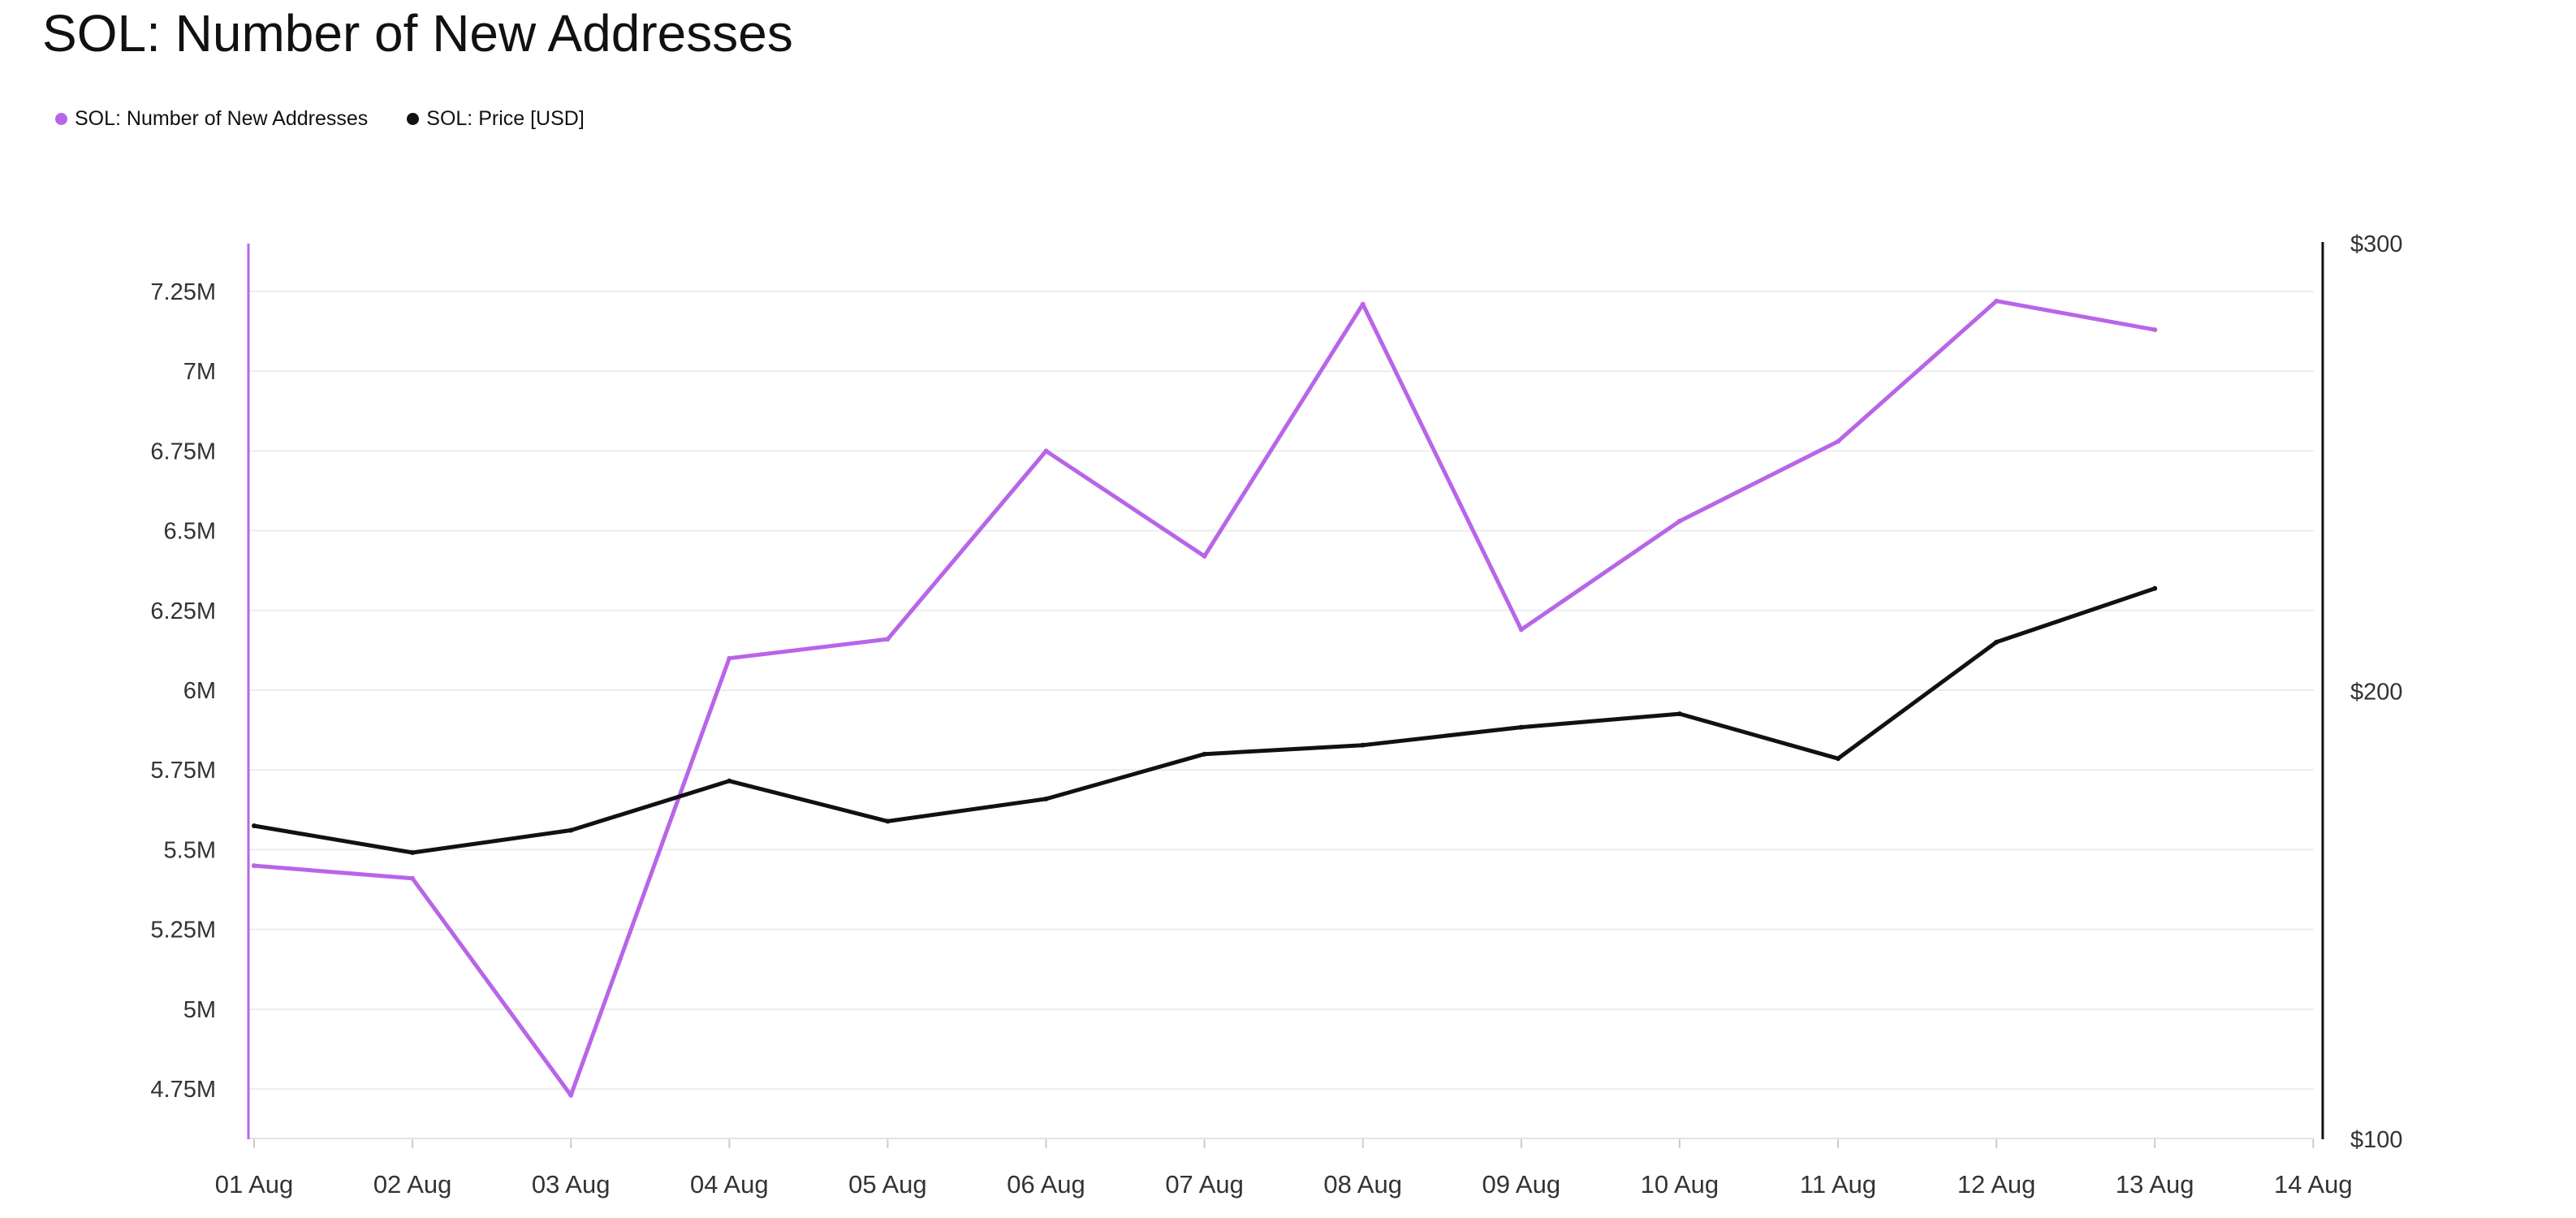  What do you see at coordinates (418, 33) in the screenshot?
I see `chart-title: SOL: Number of New Addresses` at bounding box center [418, 33].